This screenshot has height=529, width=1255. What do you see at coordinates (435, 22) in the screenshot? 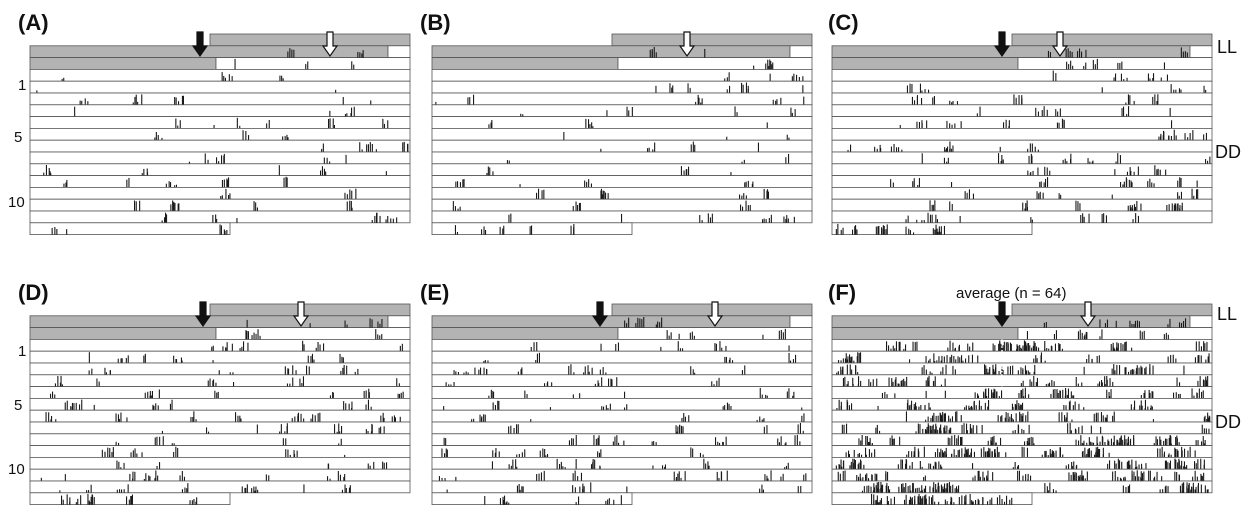
I see `panel-label-b: (B)` at bounding box center [435, 22].